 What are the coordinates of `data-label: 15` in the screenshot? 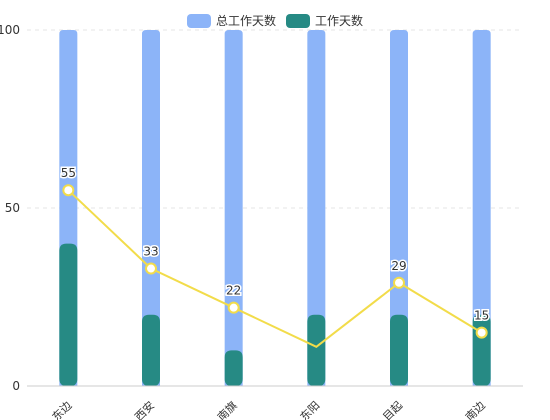 It's located at (481, 316).